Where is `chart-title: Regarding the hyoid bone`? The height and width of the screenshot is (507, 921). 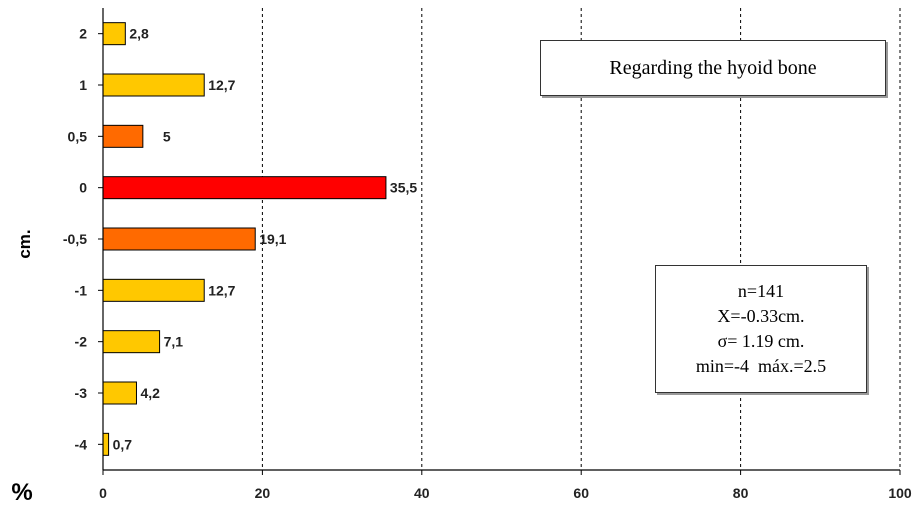
chart-title: Regarding the hyoid bone is located at coordinates (713, 67).